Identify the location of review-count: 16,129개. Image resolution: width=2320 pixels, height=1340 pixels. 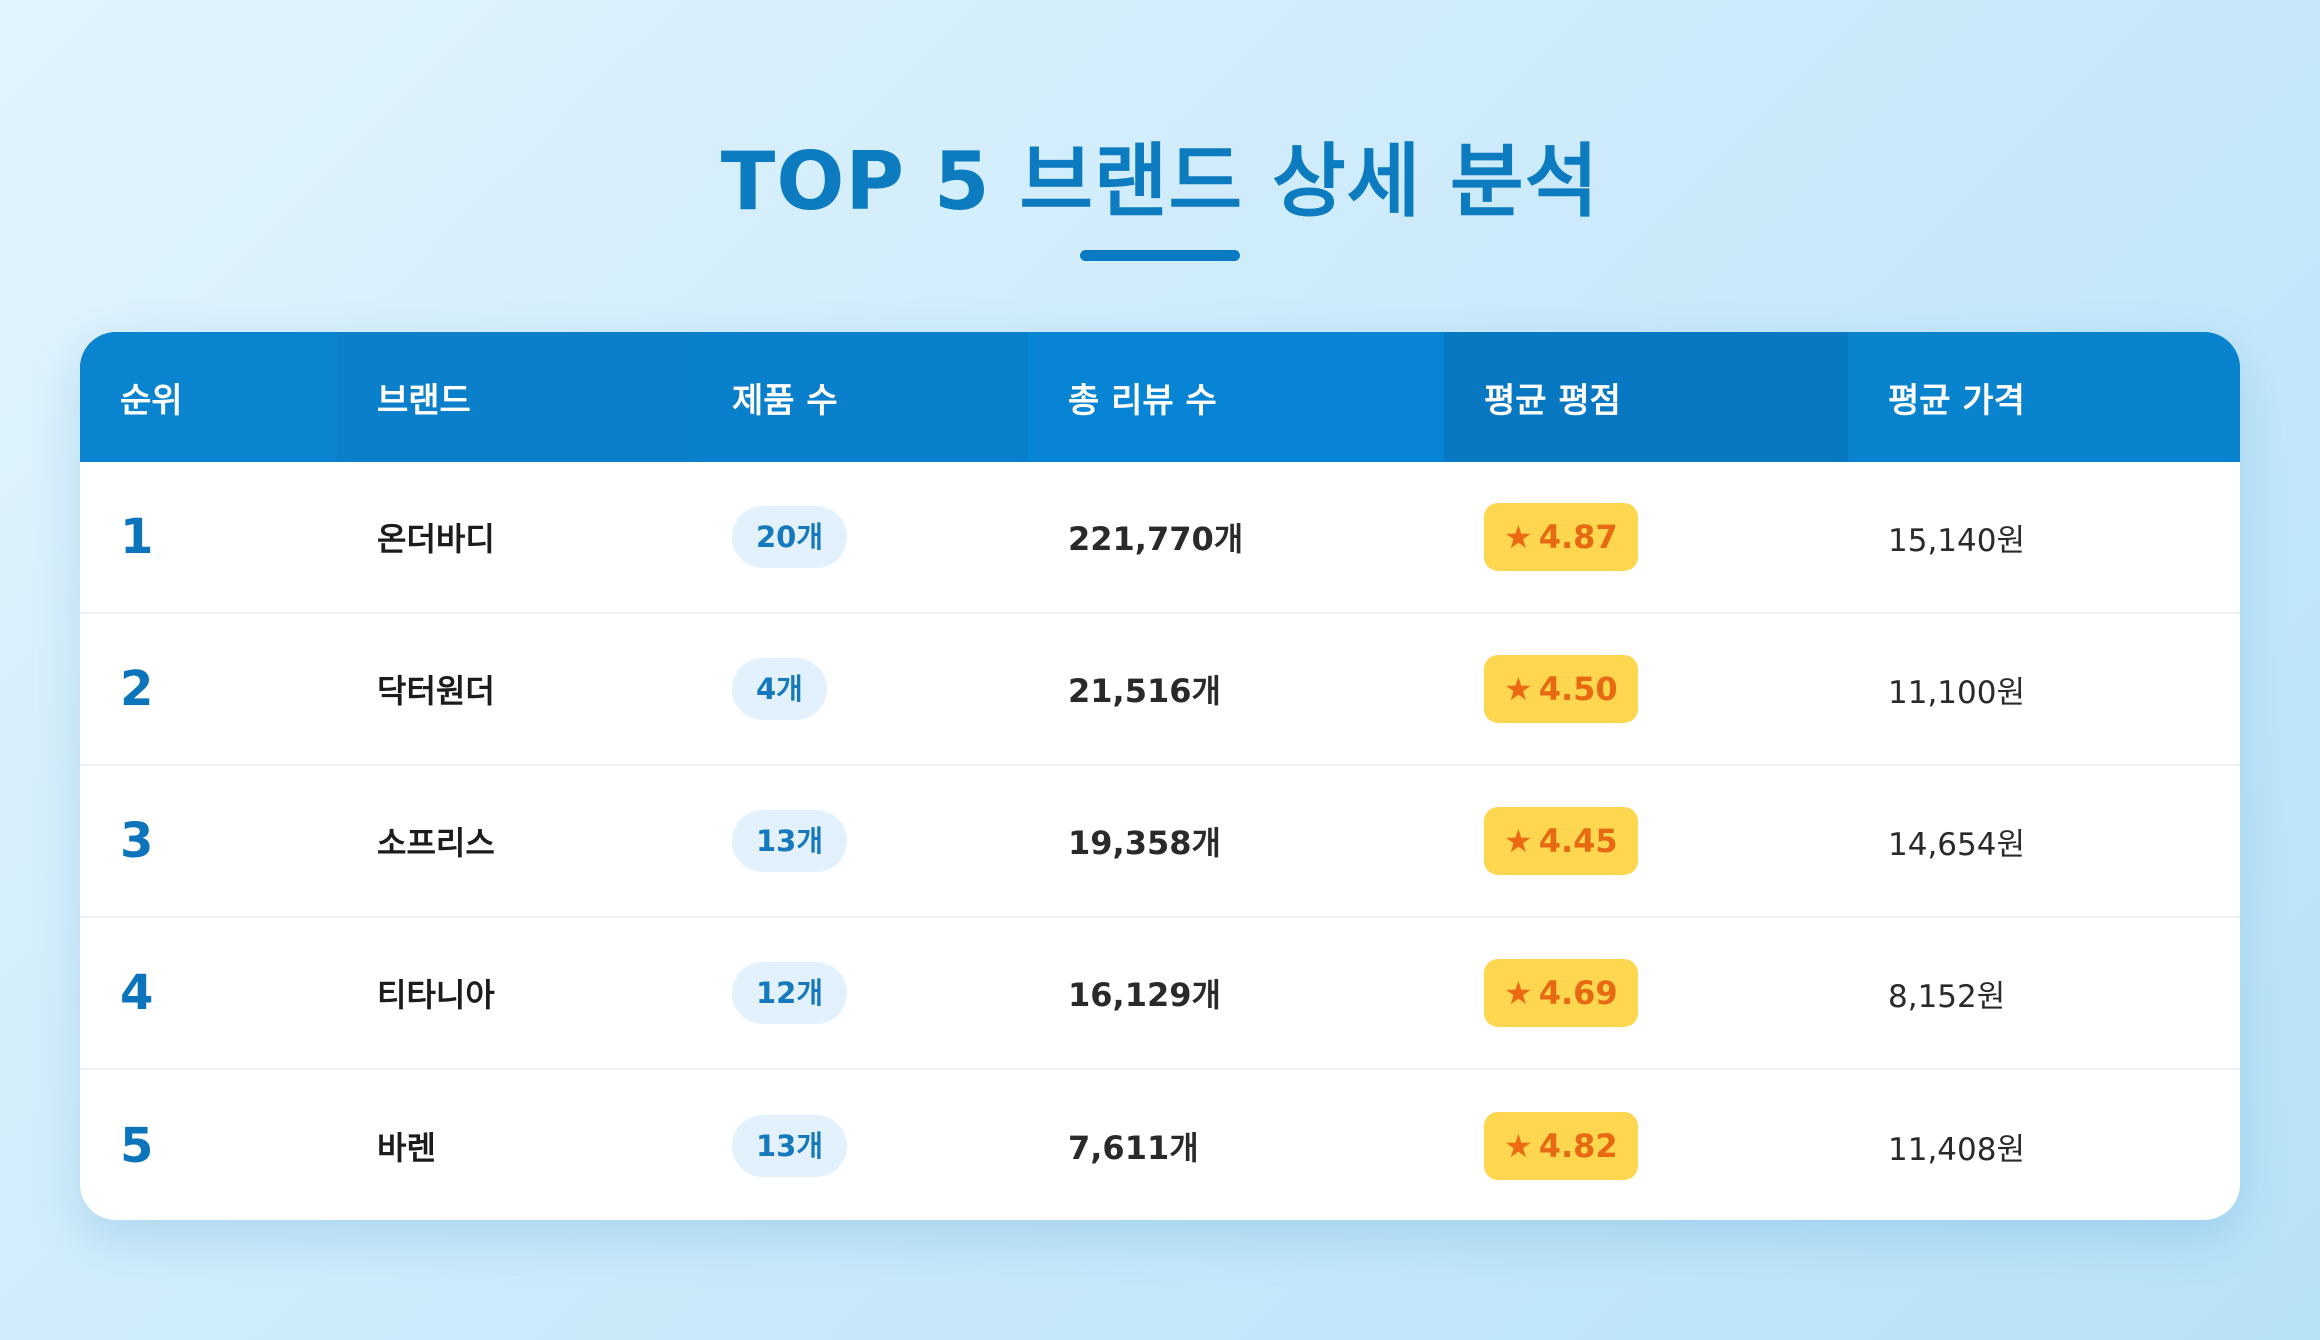
(1144, 995).